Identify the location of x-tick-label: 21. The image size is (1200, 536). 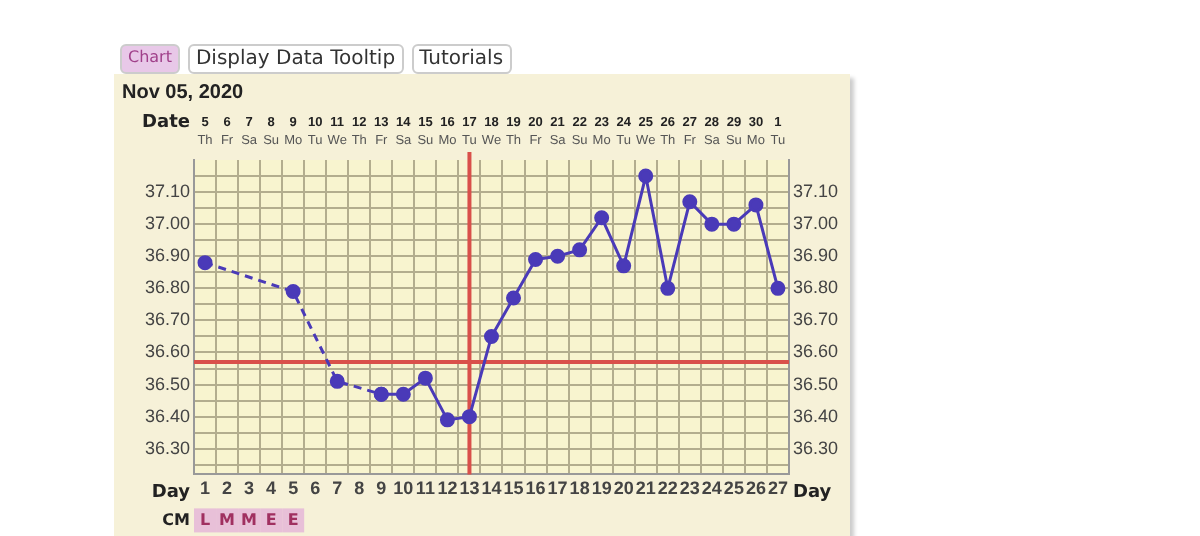
(645, 488).